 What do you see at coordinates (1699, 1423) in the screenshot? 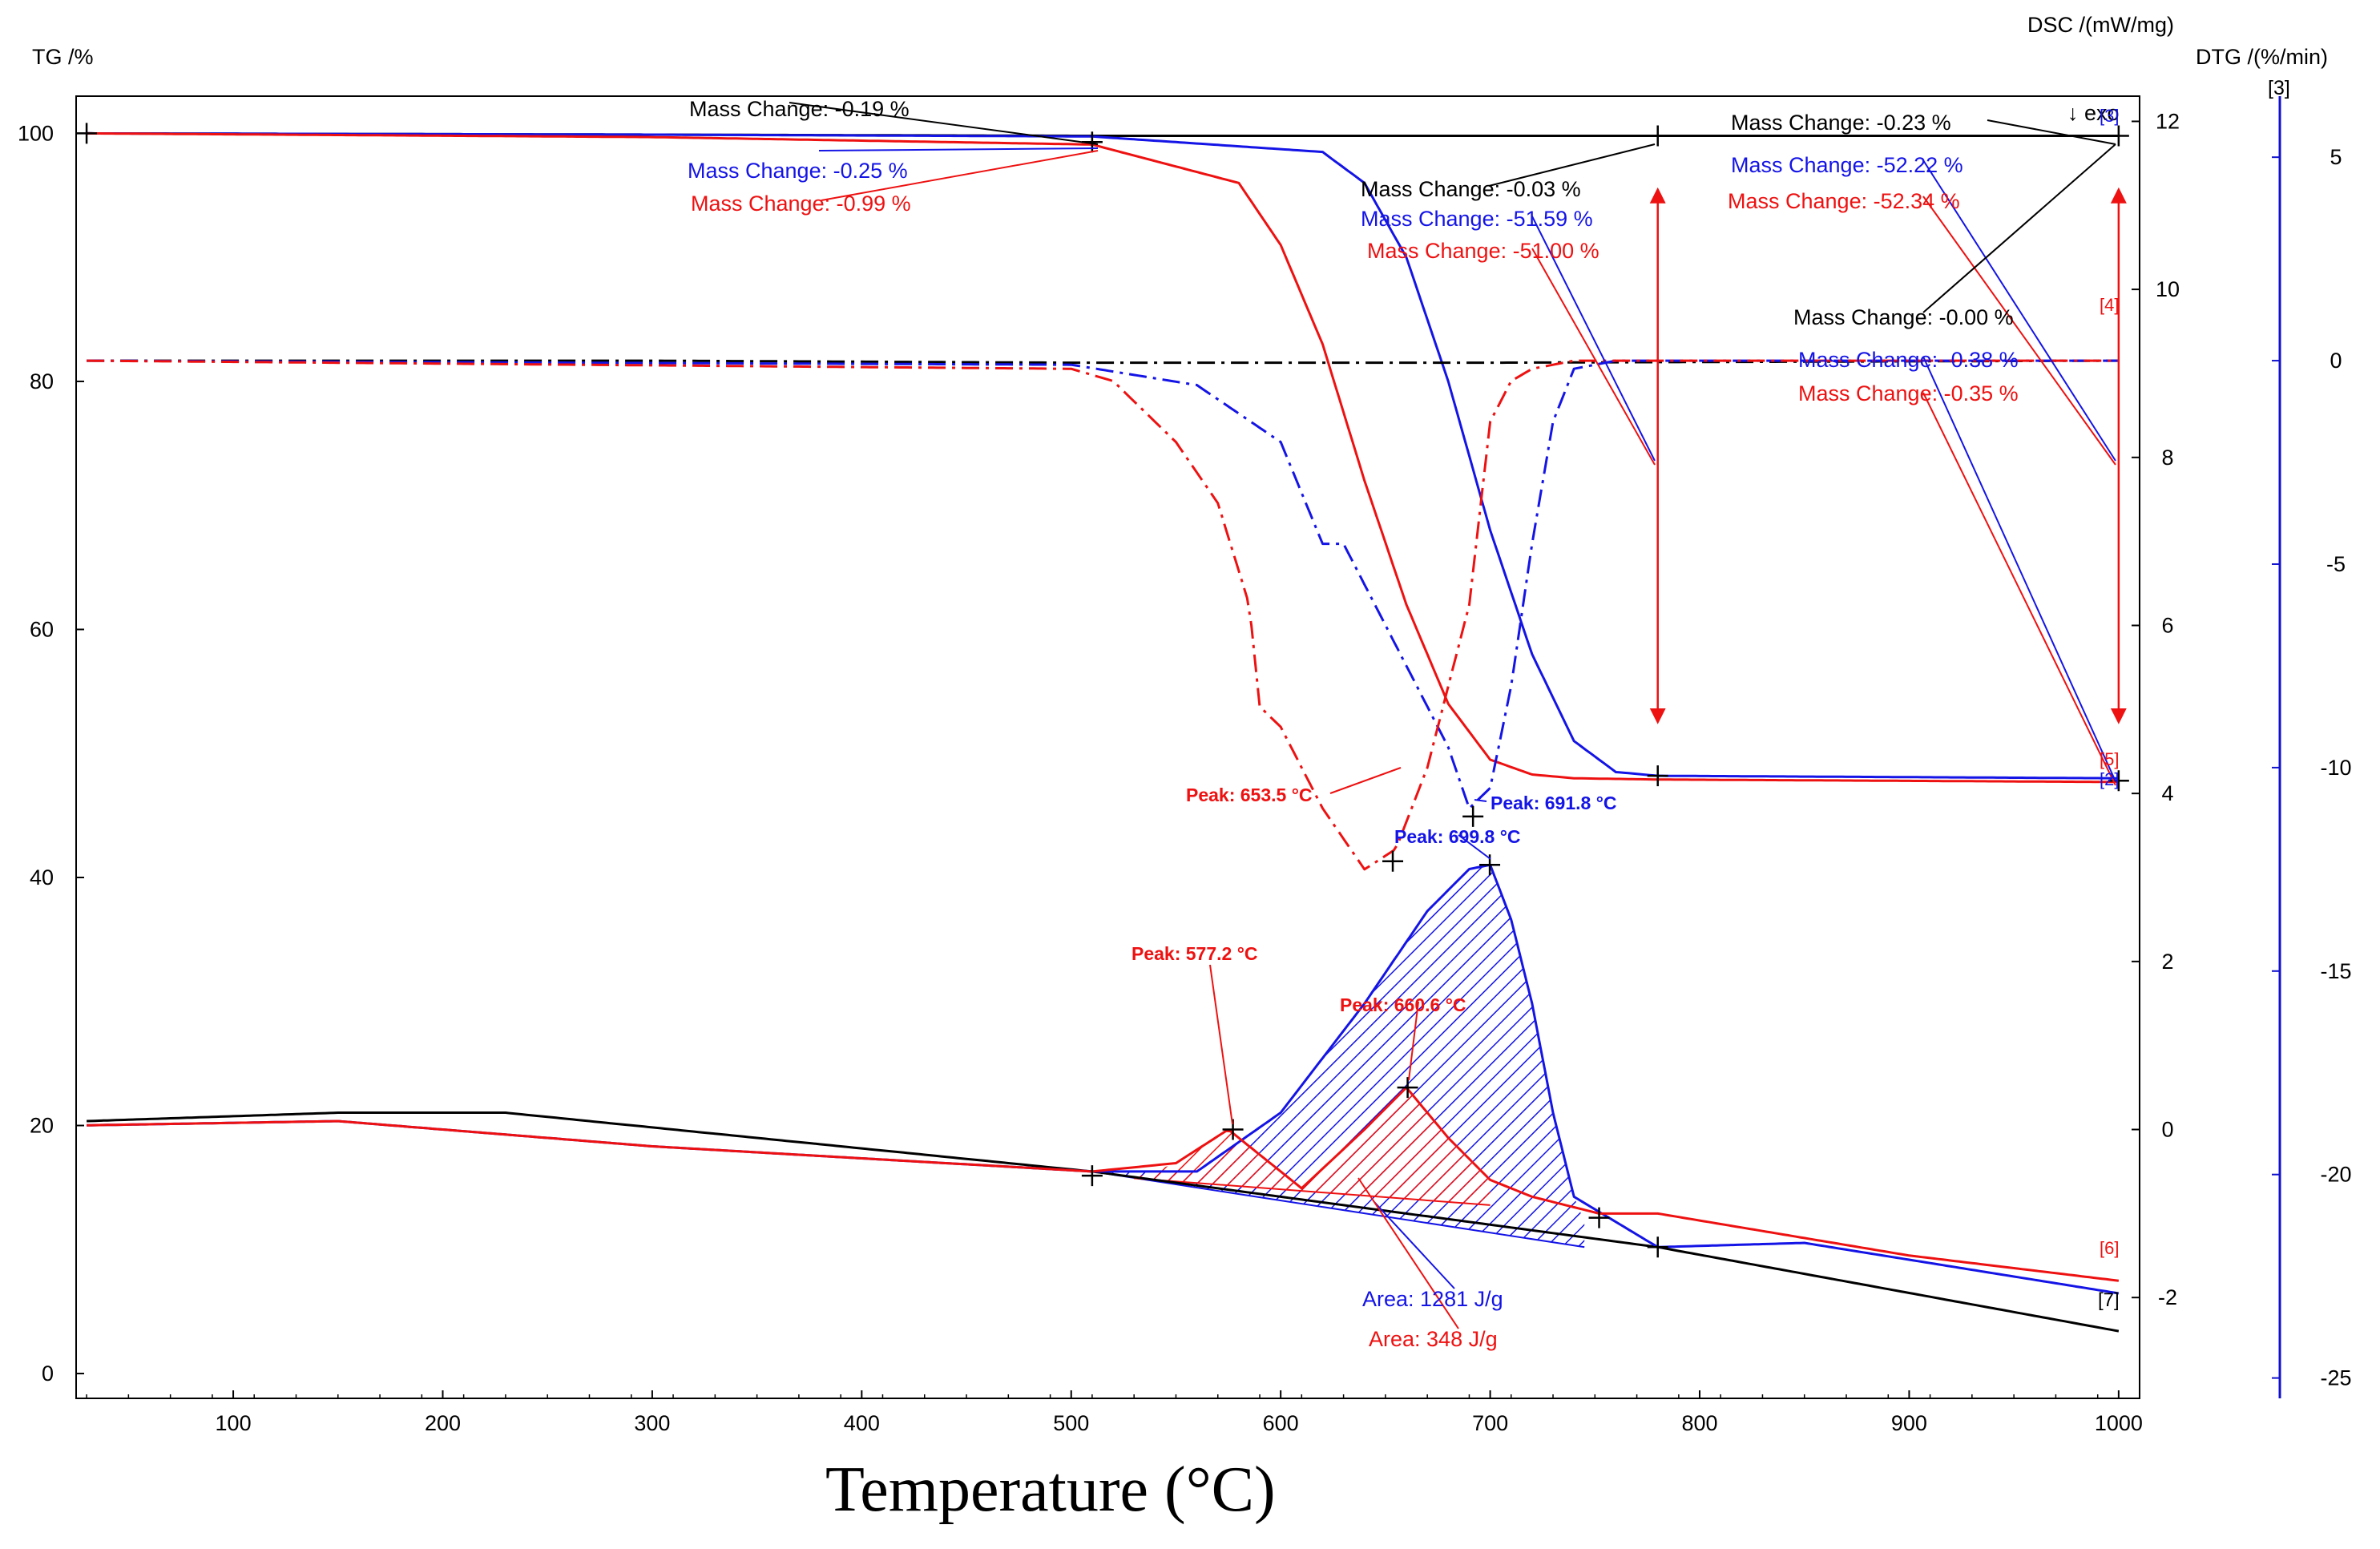
I see `x-tick-label: 800` at bounding box center [1699, 1423].